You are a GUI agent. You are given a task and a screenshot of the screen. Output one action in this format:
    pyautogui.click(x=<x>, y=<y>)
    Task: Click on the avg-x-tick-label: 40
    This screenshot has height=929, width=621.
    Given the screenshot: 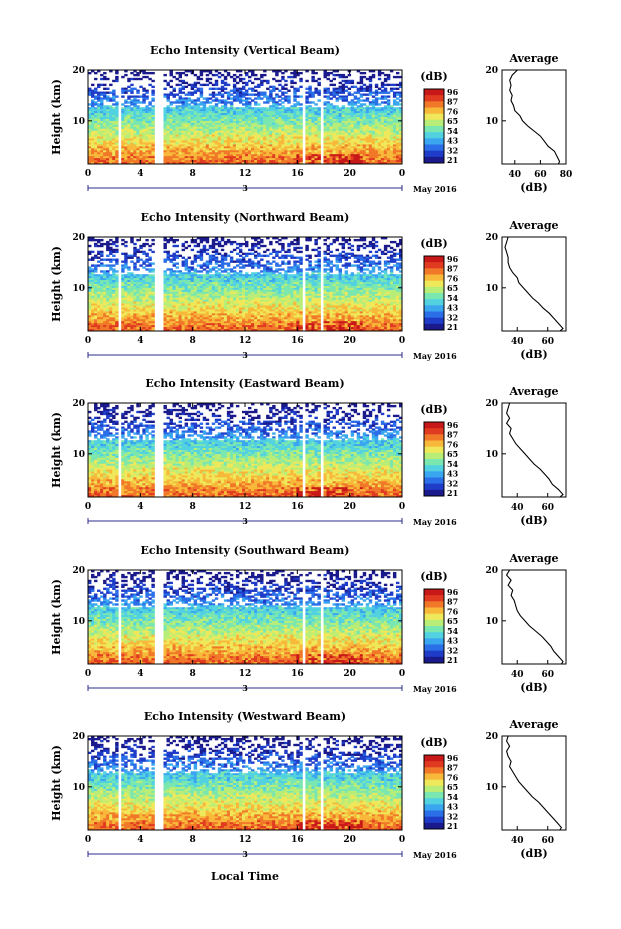 What is the action you would take?
    pyautogui.click(x=515, y=175)
    